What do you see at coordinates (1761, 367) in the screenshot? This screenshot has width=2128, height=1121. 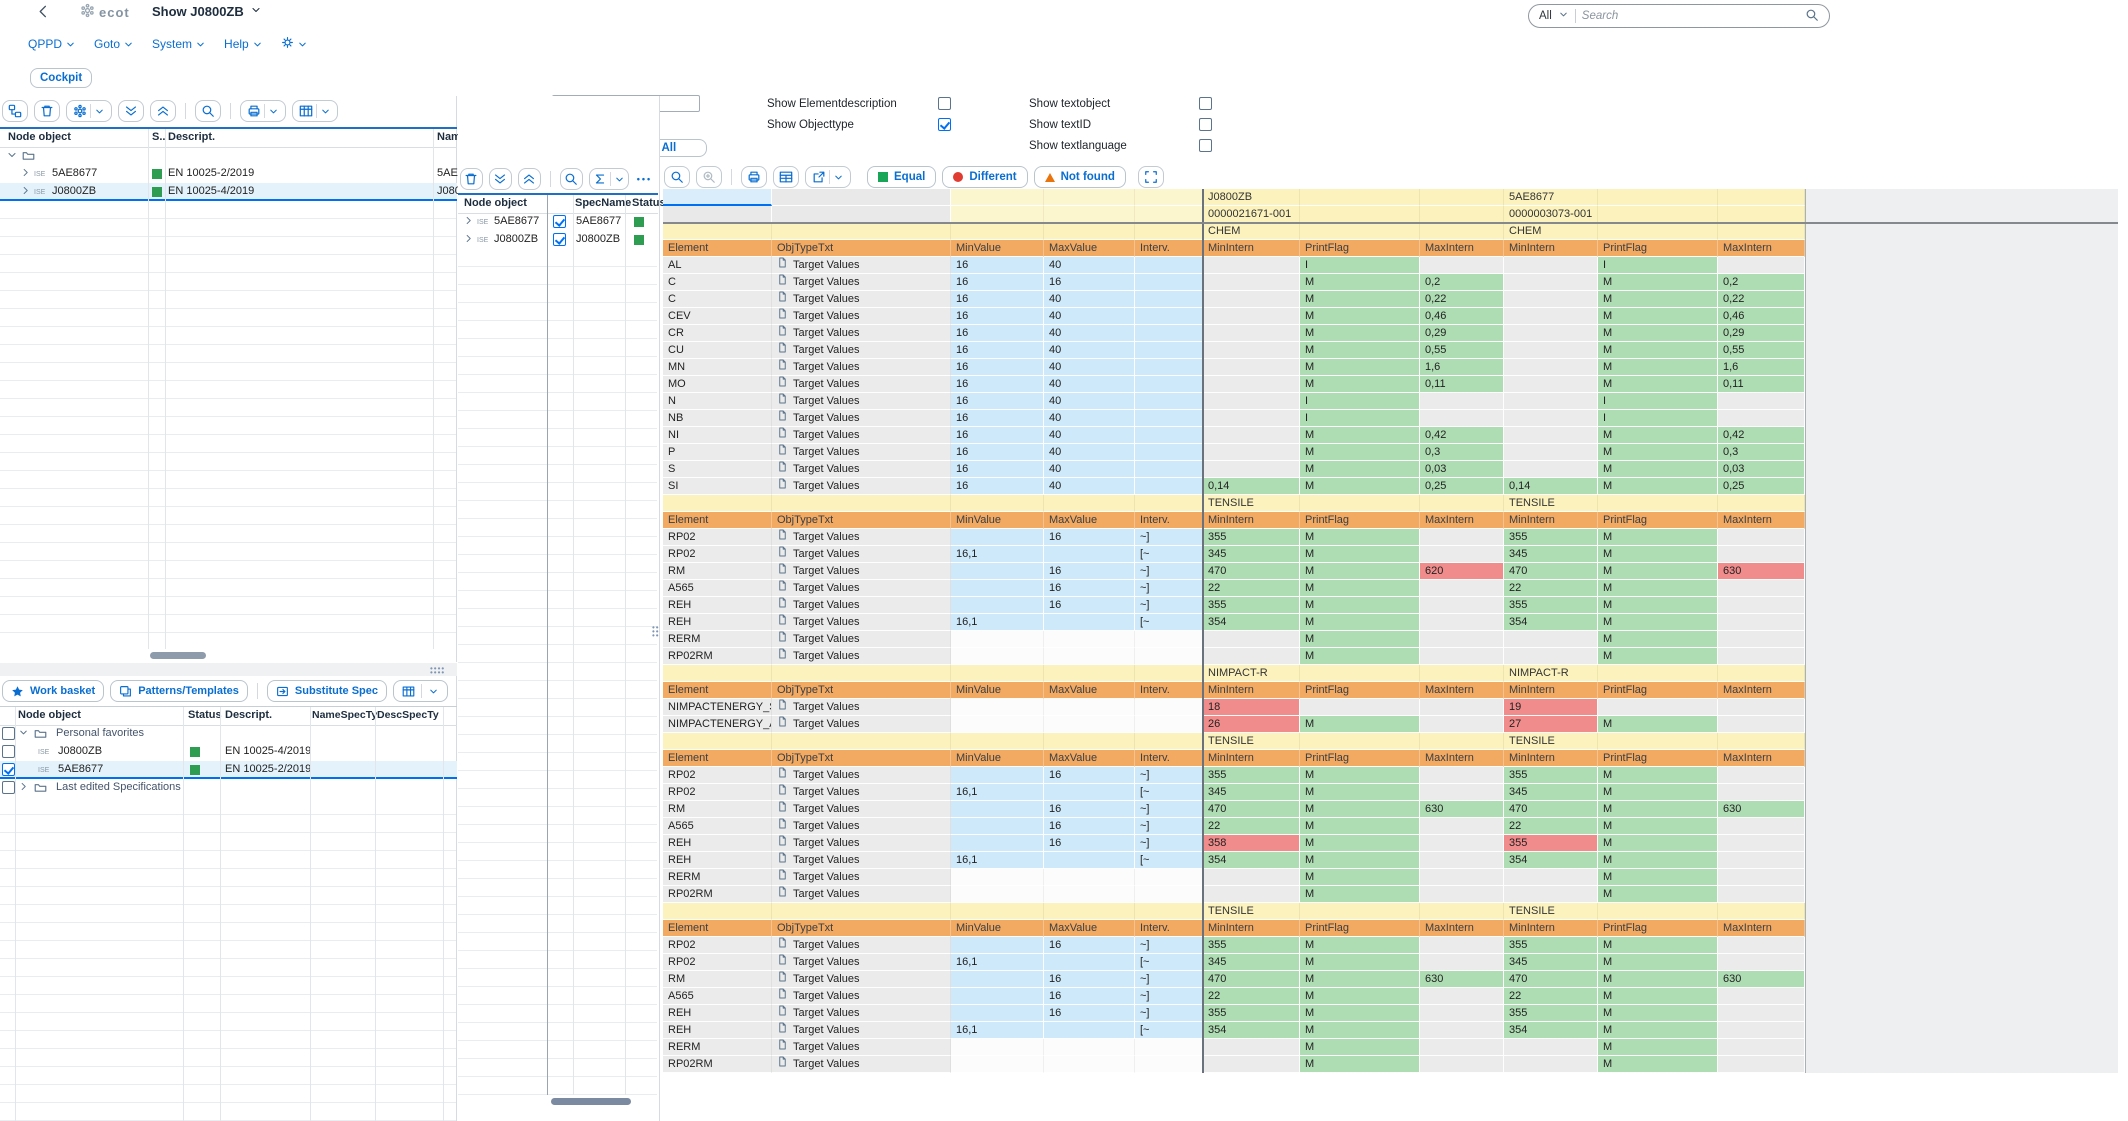 I see `cell: 1,6` at bounding box center [1761, 367].